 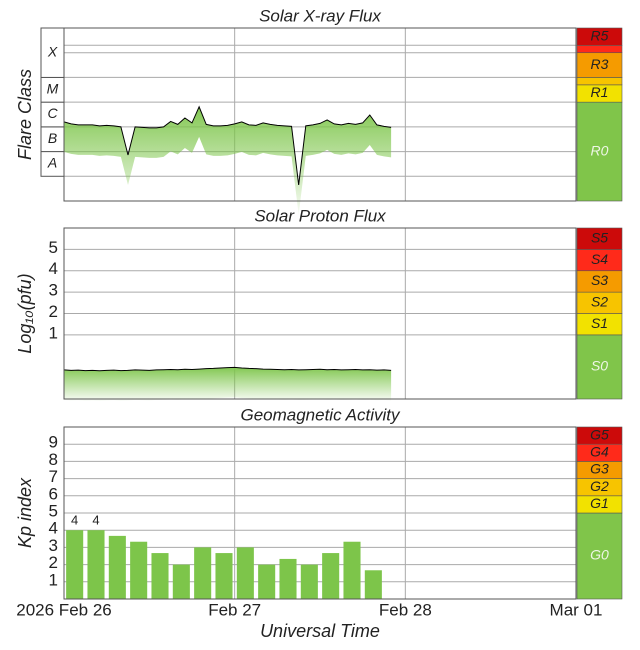 I want to click on scale-label: R5, so click(x=600, y=35).